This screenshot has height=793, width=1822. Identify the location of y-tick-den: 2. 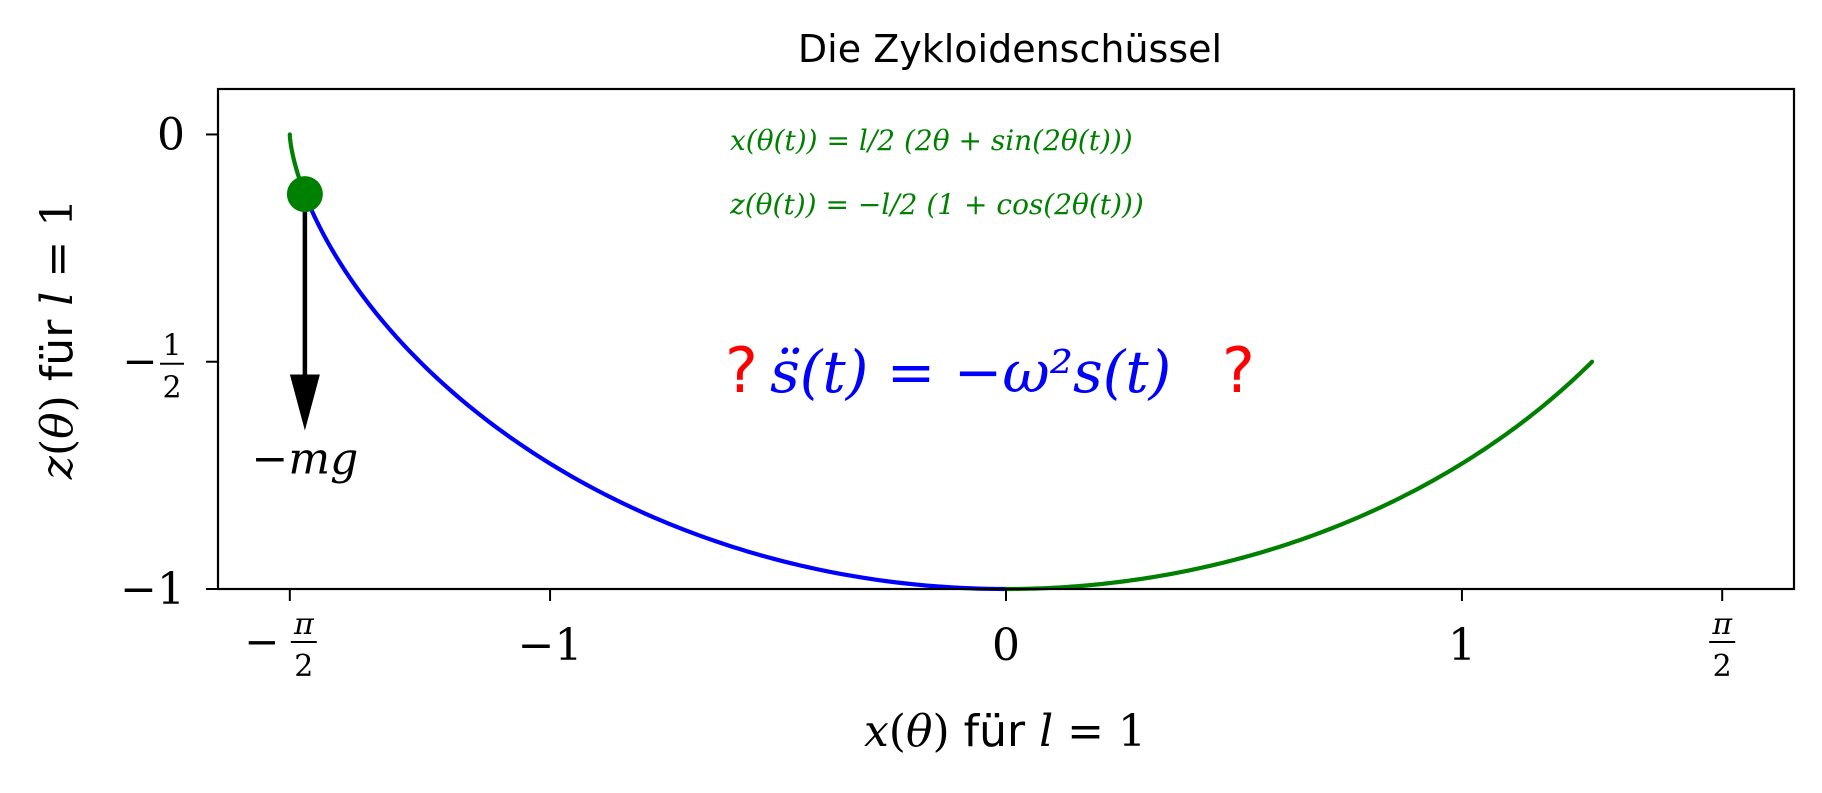
(171, 388).